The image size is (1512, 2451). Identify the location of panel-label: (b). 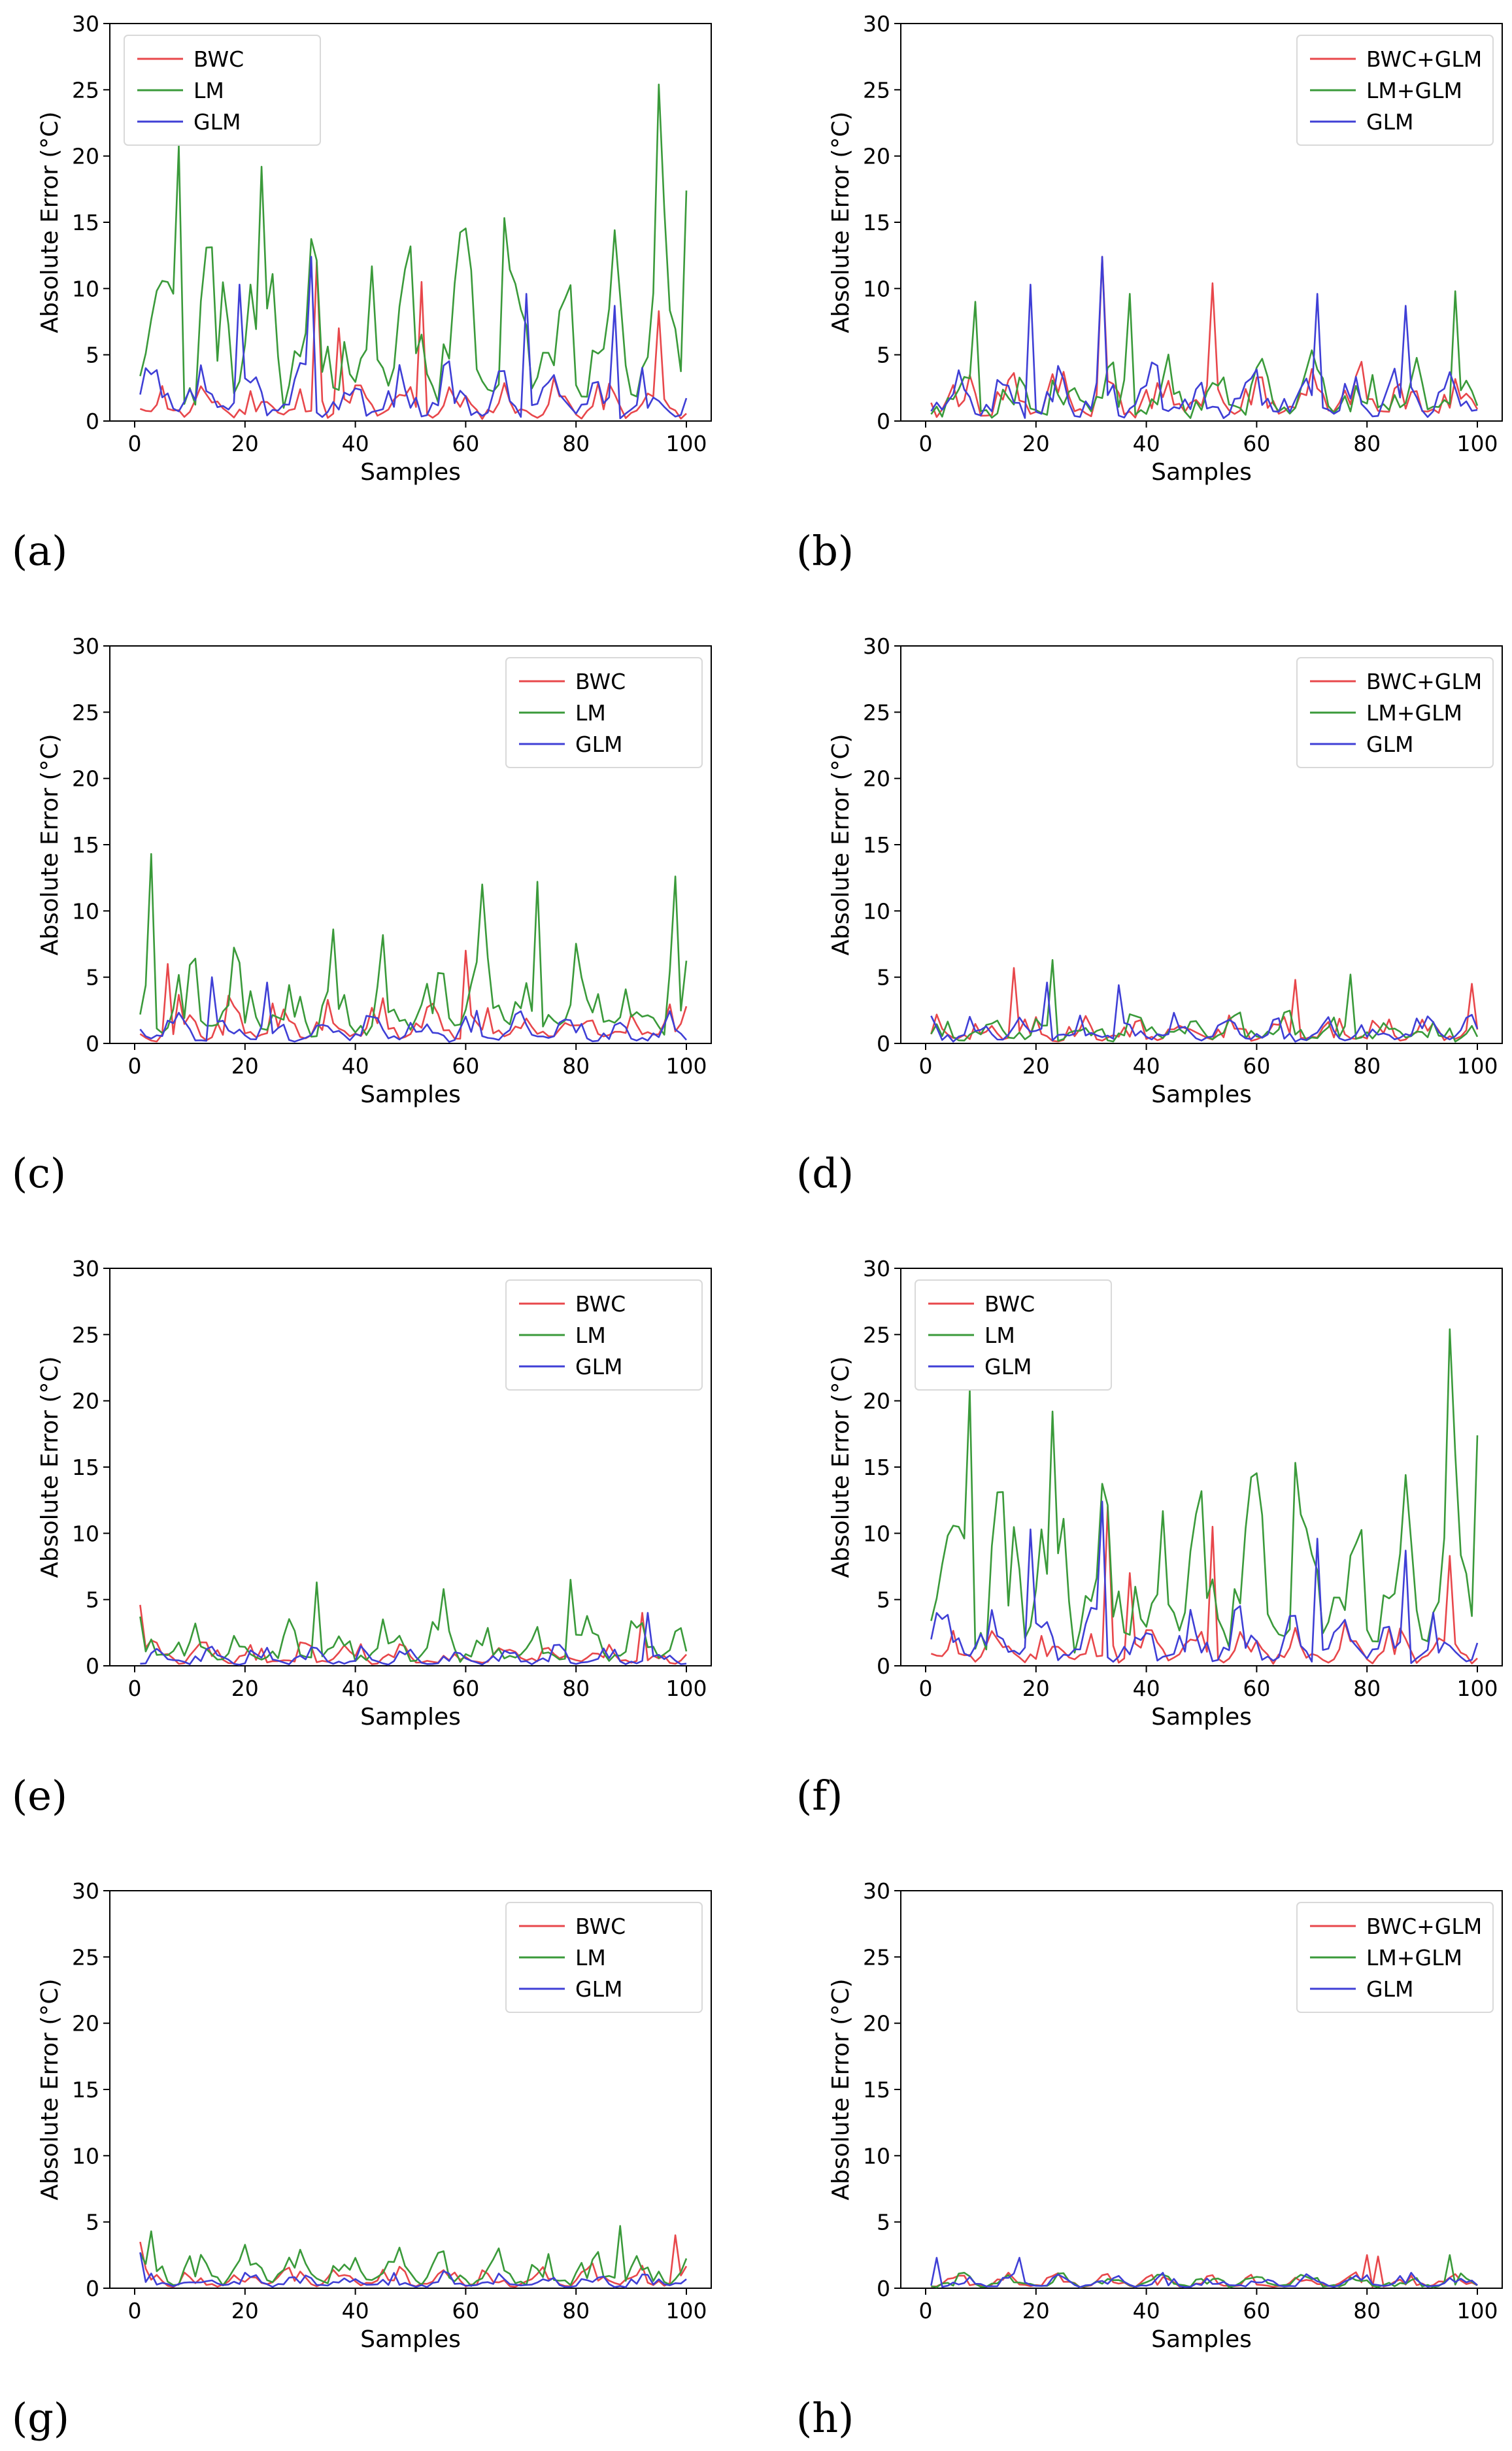
(825, 551).